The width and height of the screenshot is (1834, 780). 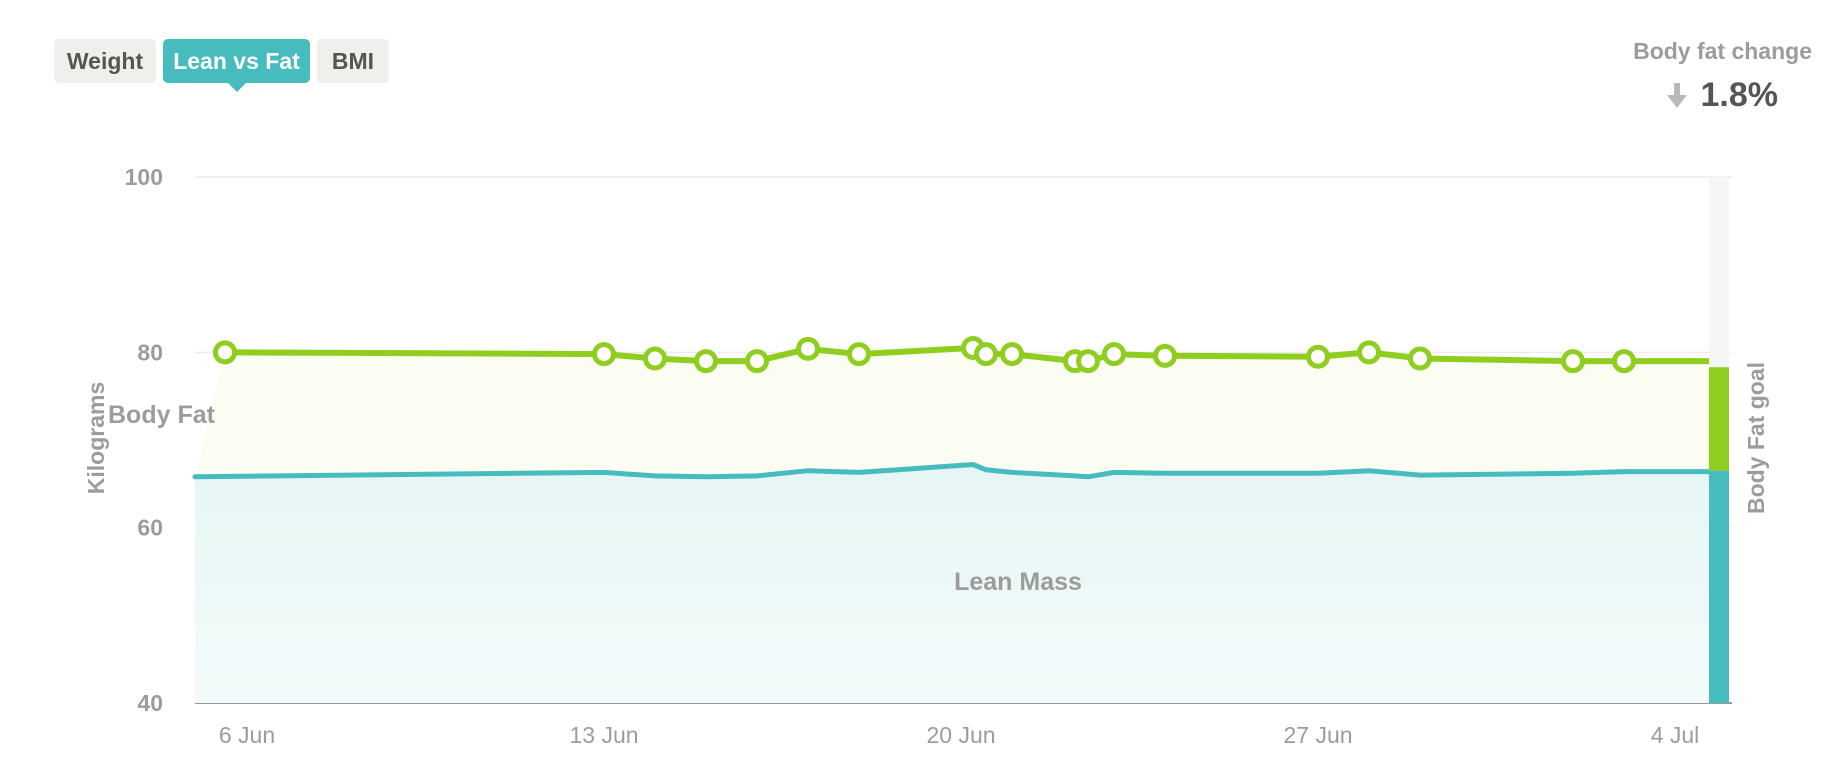 What do you see at coordinates (1018, 582) in the screenshot?
I see `lean-mass-area-label: Lean Mass` at bounding box center [1018, 582].